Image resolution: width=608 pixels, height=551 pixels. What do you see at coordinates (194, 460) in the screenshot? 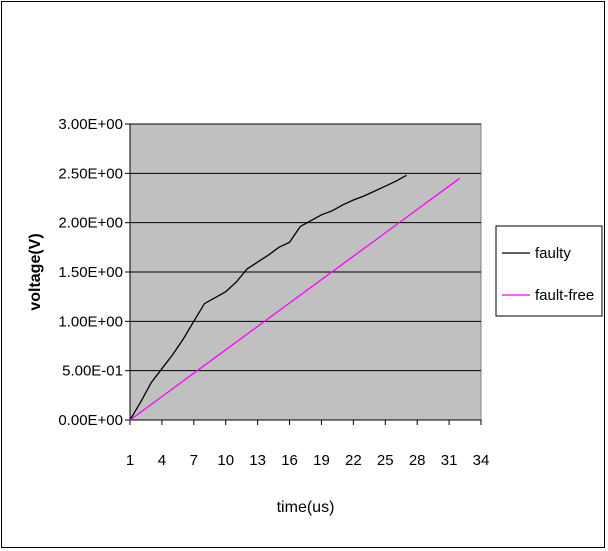
I see `x-tick-label: 7` at bounding box center [194, 460].